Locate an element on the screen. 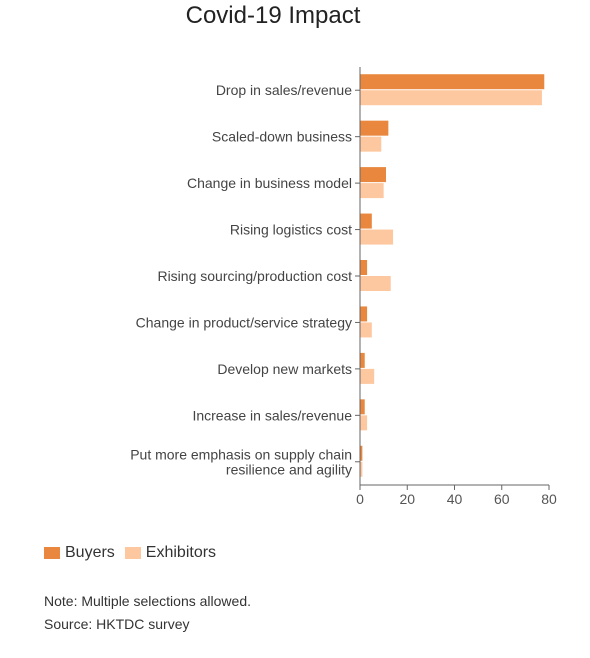 The width and height of the screenshot is (590, 658). legend-label-exhibitors: Exhibitors is located at coordinates (181, 552).